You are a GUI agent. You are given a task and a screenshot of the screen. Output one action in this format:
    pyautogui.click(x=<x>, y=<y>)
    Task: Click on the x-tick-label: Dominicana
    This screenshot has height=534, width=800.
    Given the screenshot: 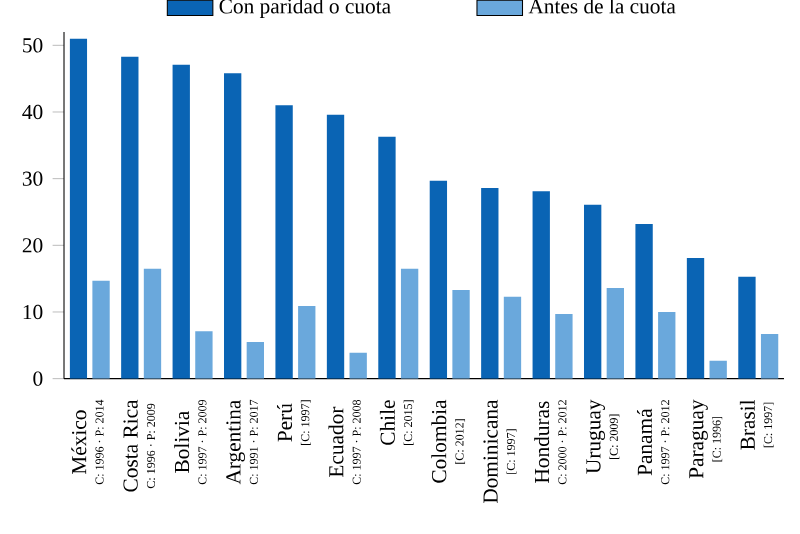 What is the action you would take?
    pyautogui.click(x=490, y=452)
    